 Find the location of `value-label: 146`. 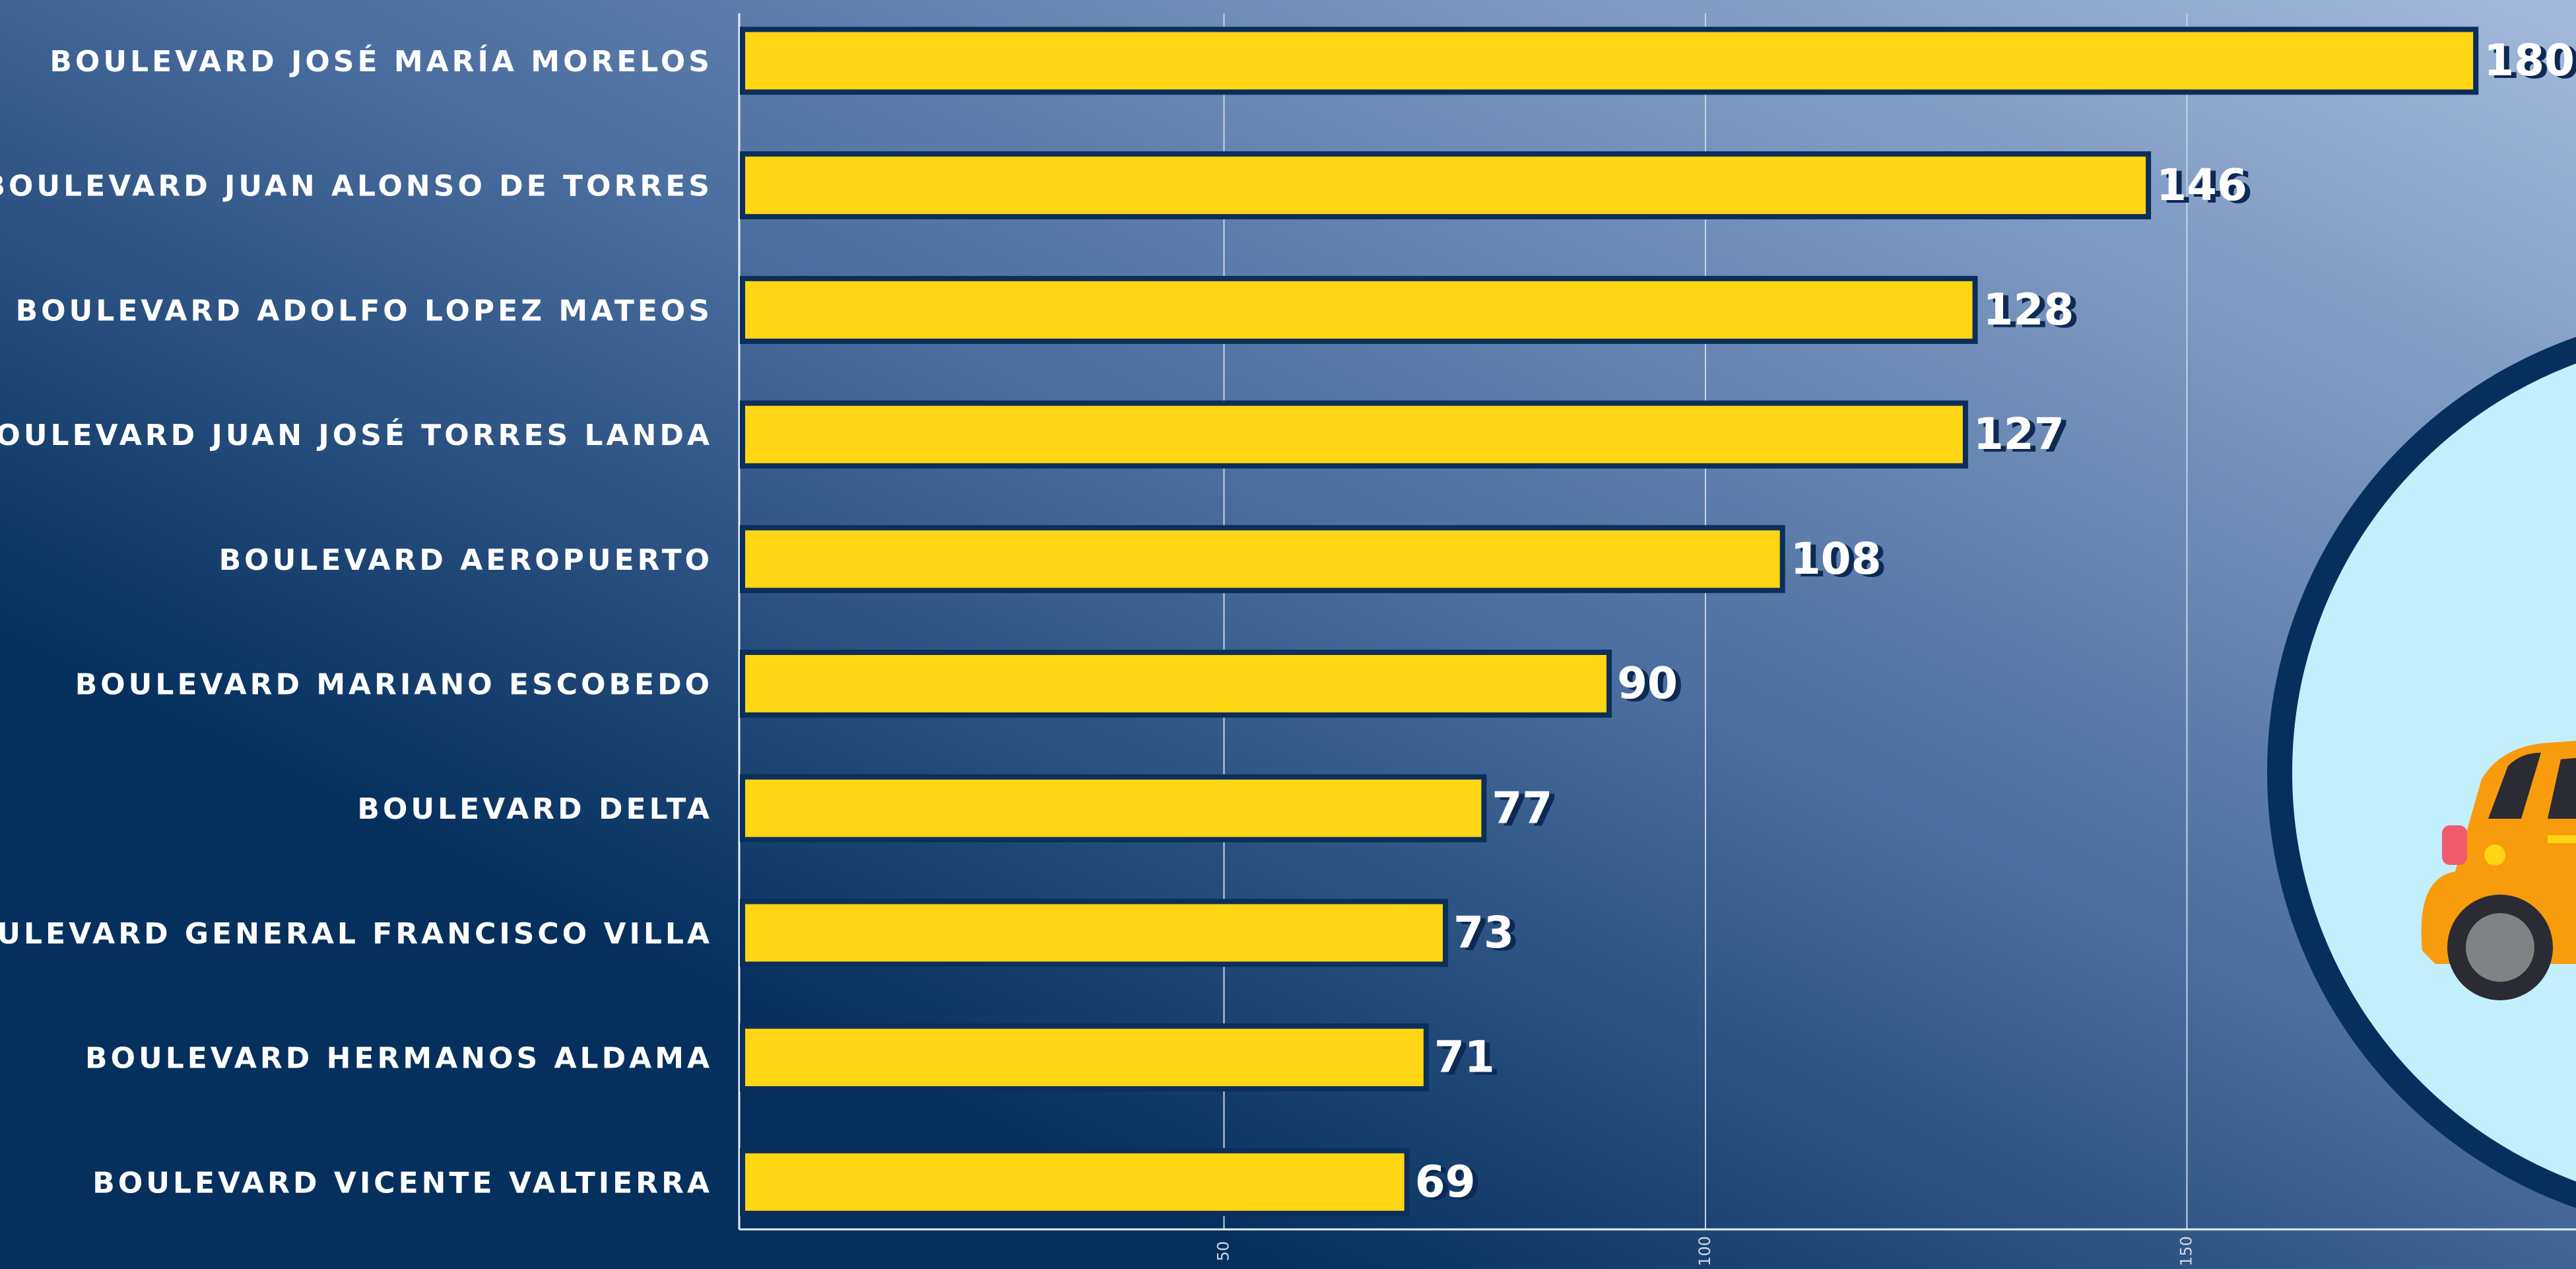

value-label: 146 is located at coordinates (2201, 185).